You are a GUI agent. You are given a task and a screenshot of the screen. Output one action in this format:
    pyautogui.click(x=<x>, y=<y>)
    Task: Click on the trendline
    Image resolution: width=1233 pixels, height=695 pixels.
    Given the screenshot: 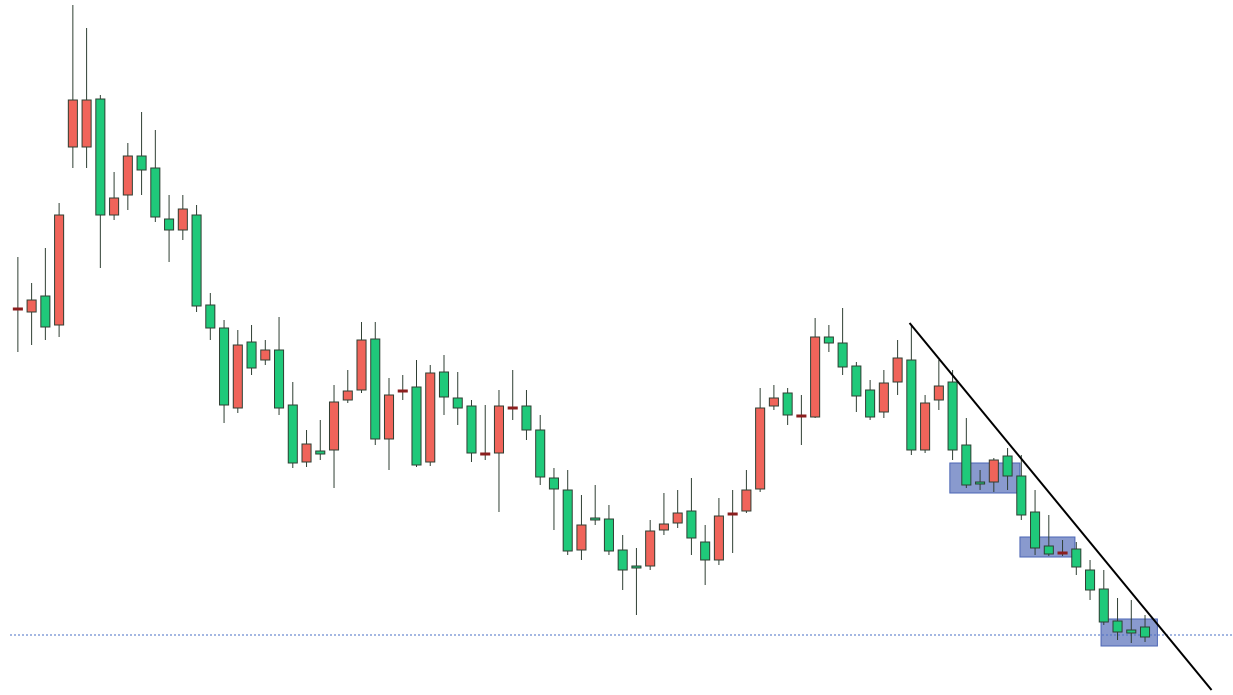 What is the action you would take?
    pyautogui.click(x=1060, y=506)
    